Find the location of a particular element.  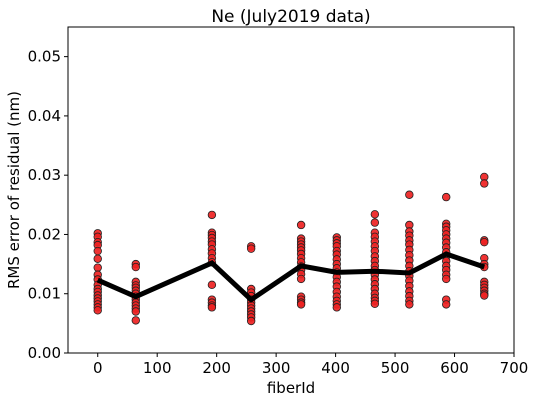

x-tick-label: 200 is located at coordinates (216, 368).